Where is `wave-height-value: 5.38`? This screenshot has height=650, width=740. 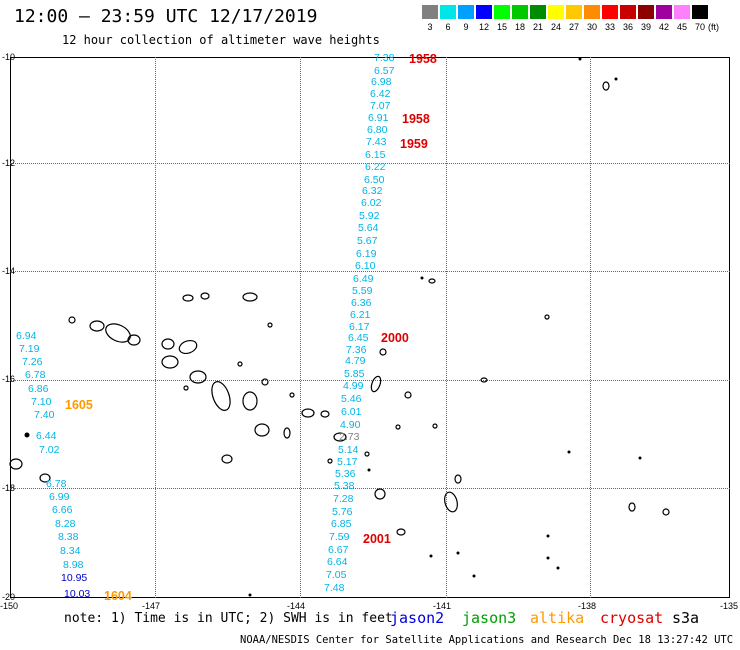
wave-height-value: 5.38 is located at coordinates (344, 486).